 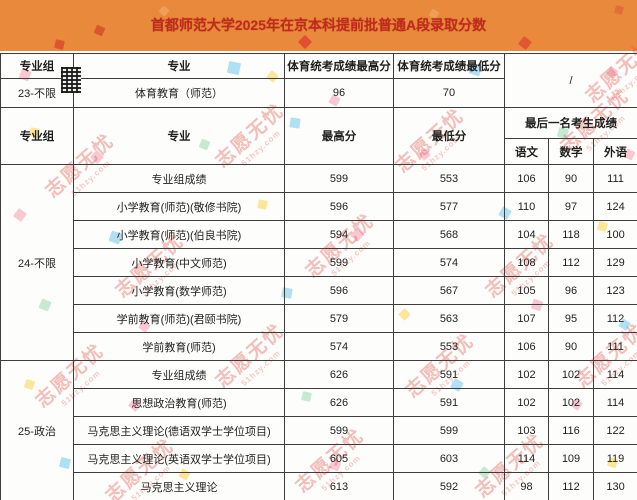 What do you see at coordinates (570, 123) in the screenshot?
I see `header-last-student: 最后一名考生成绩` at bounding box center [570, 123].